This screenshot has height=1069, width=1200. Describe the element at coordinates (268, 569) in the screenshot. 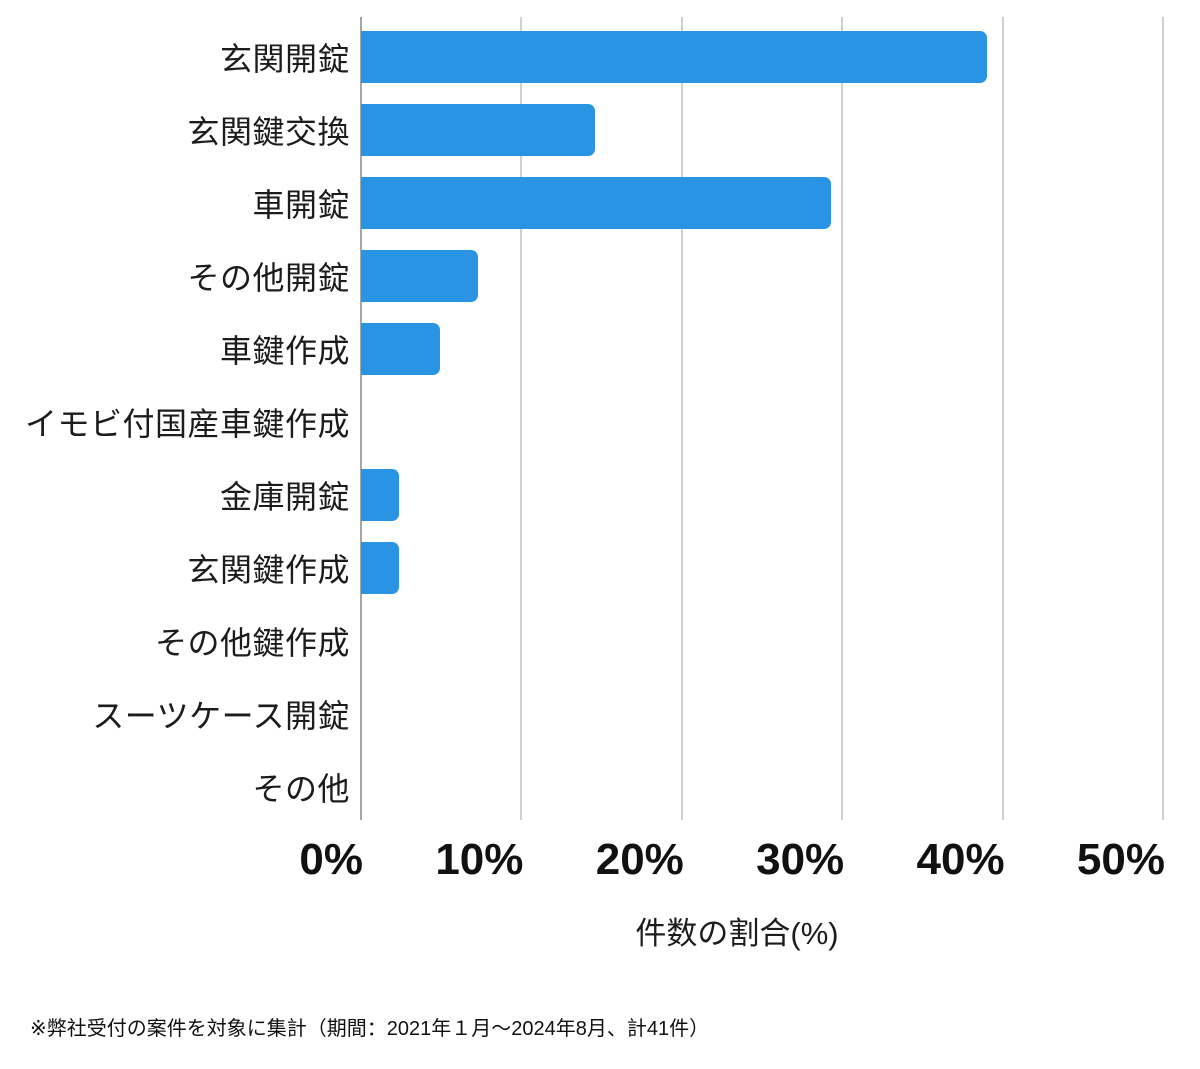

I see `category-label: 玄関鍵作成` at that location.